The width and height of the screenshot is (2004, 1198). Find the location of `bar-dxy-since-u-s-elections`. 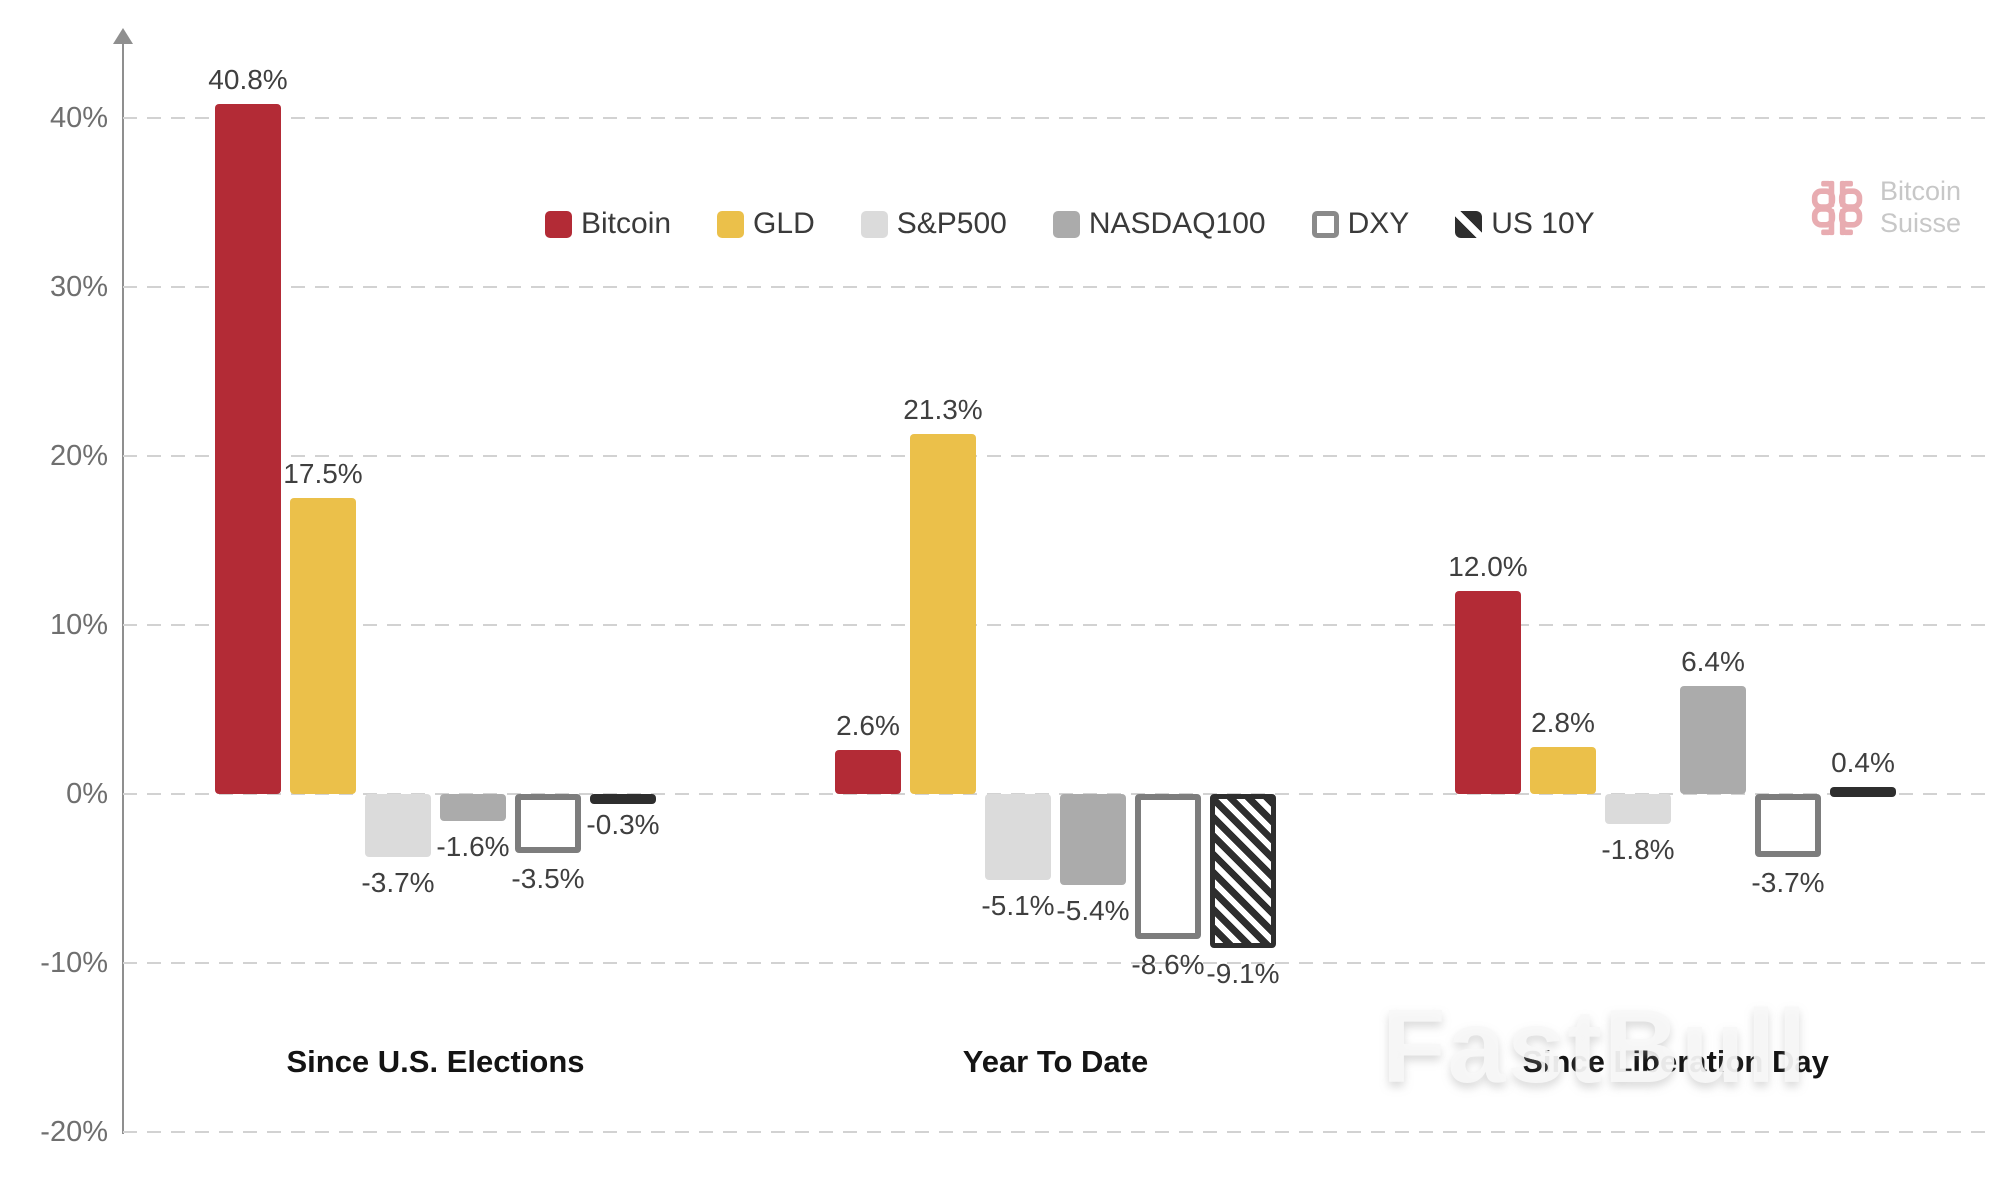

bar-dxy-since-u-s-elections is located at coordinates (548, 824).